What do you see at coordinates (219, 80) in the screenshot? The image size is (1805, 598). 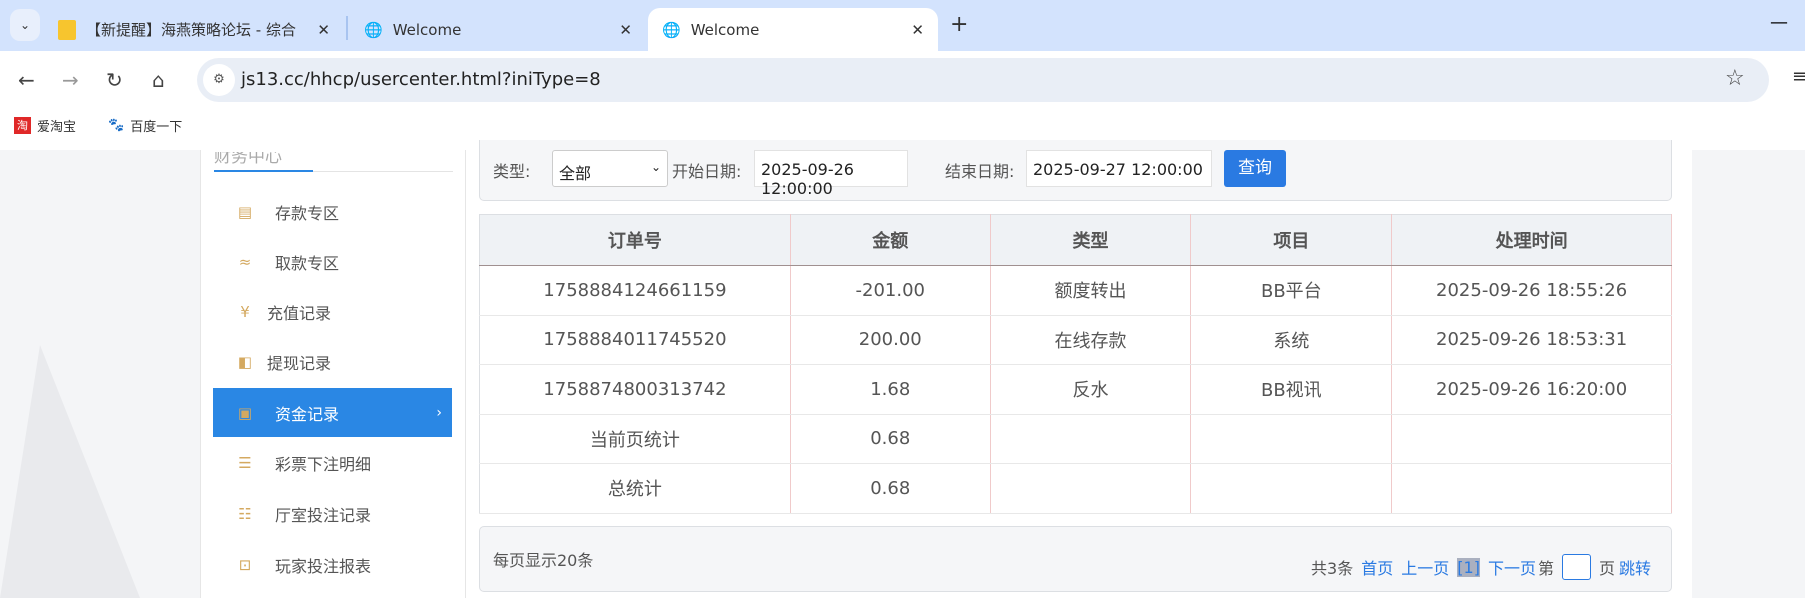 I see `site-info-icon: ⚙` at bounding box center [219, 80].